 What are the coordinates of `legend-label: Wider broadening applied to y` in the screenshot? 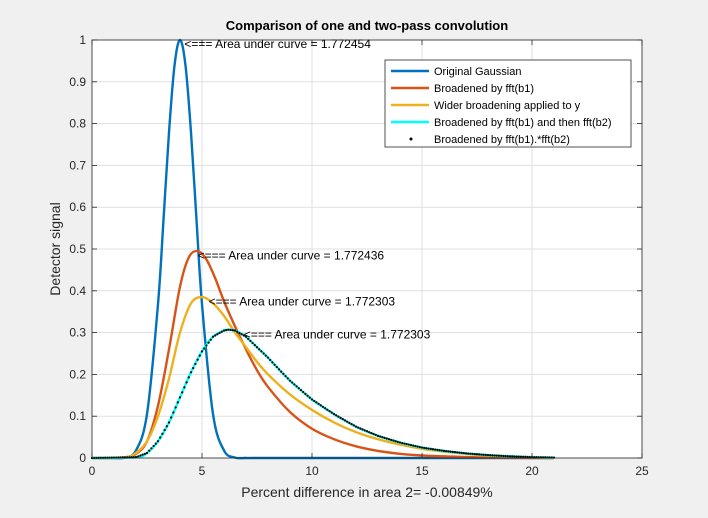 It's located at (507, 106).